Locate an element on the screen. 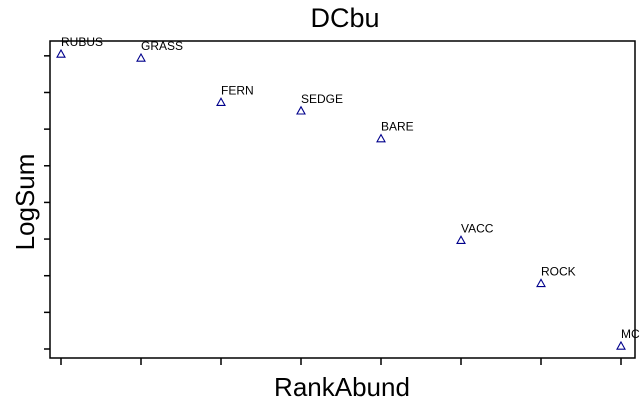  point-label: RUBUS is located at coordinates (82, 42).